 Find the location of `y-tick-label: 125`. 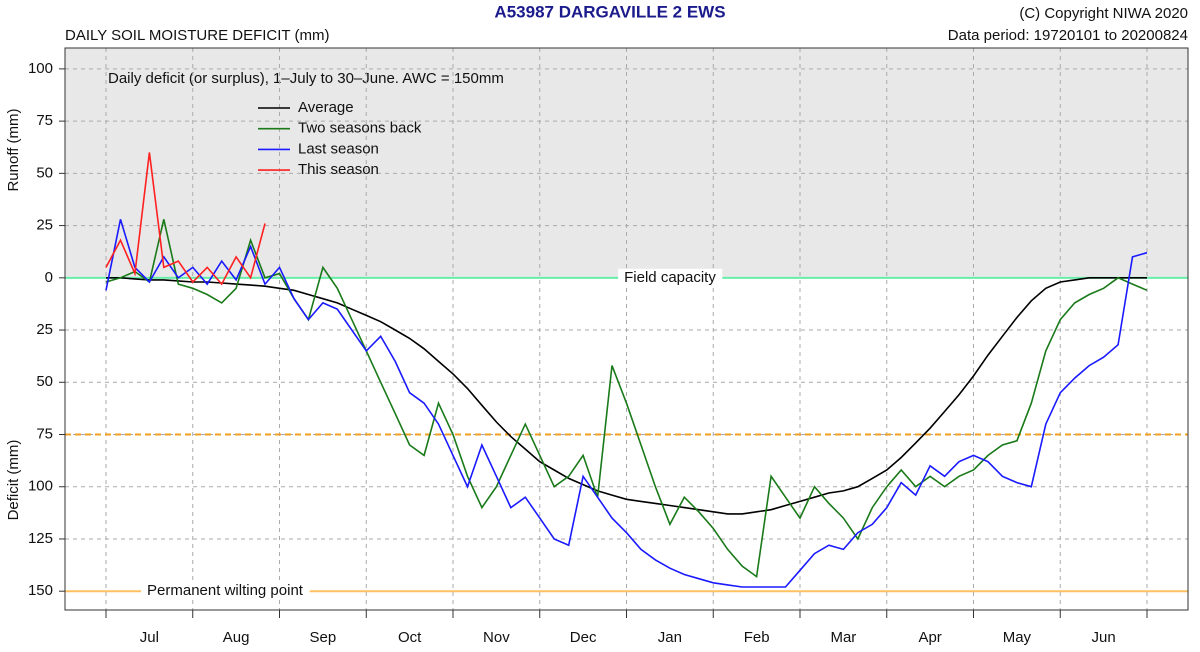

y-tick-label: 125 is located at coordinates (40, 538).